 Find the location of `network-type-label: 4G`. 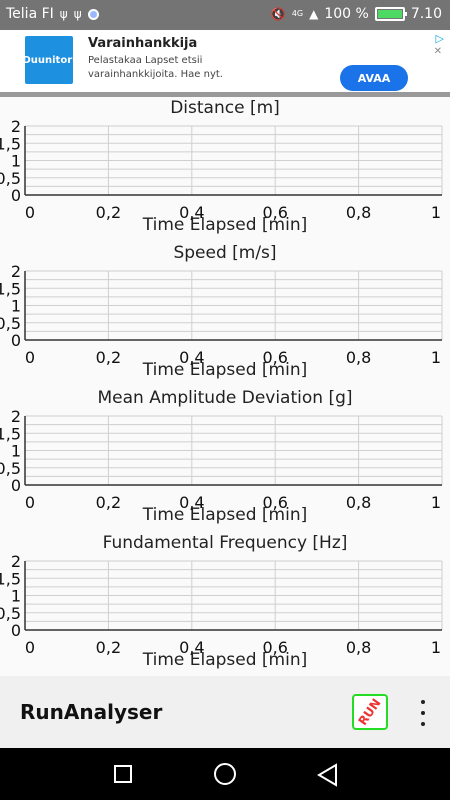

network-type-label: 4G is located at coordinates (297, 13).